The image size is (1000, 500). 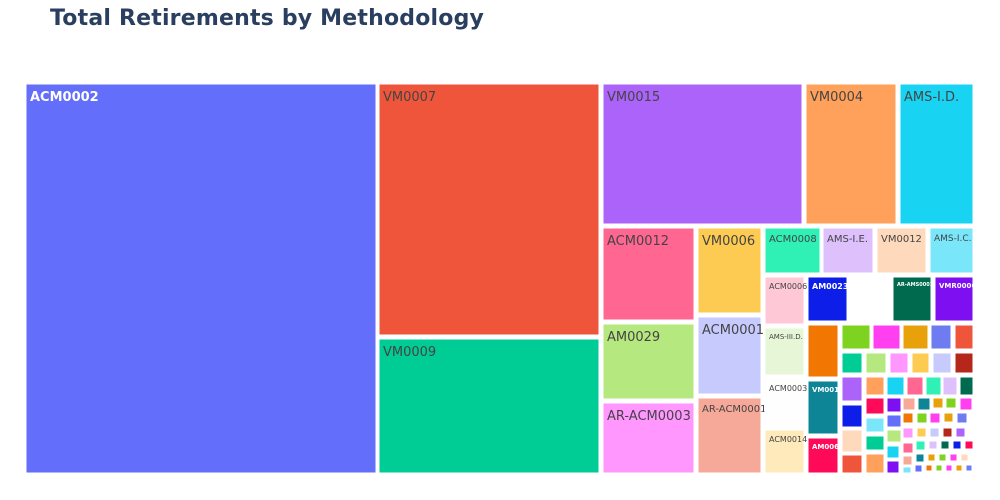 What do you see at coordinates (64, 97) in the screenshot?
I see `treemap-tile-label: ACM0002` at bounding box center [64, 97].